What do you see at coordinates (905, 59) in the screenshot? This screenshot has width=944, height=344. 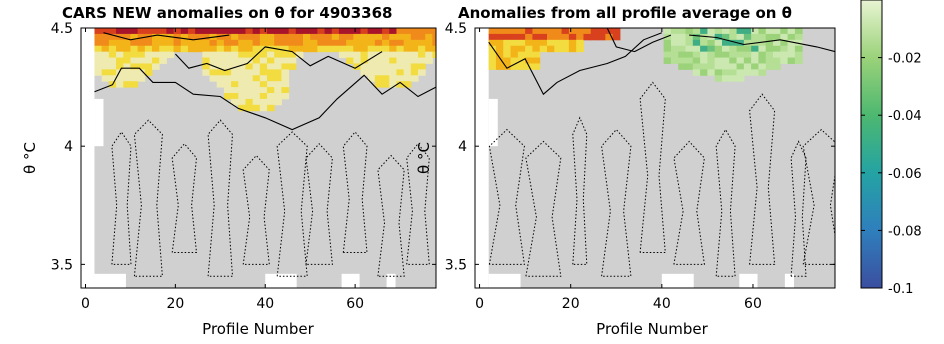 I see `colorbar-tick-label: -0.02` at bounding box center [905, 59].